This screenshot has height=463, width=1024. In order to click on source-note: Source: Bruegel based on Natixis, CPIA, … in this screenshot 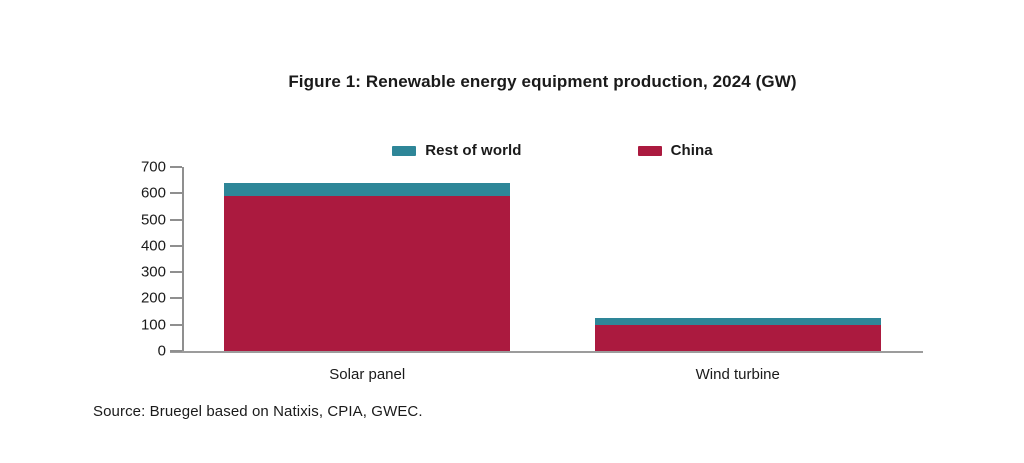, I will do `click(258, 411)`.